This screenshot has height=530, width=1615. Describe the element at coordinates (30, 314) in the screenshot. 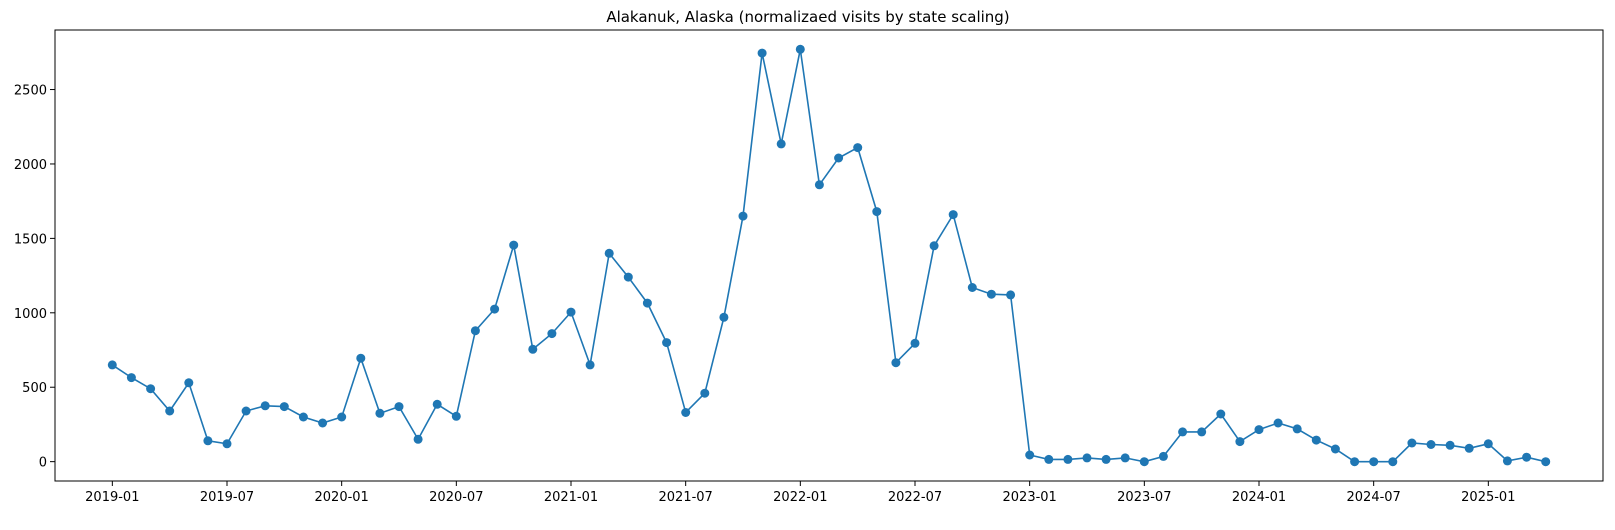

I see `y-tick-label: 1000` at that location.